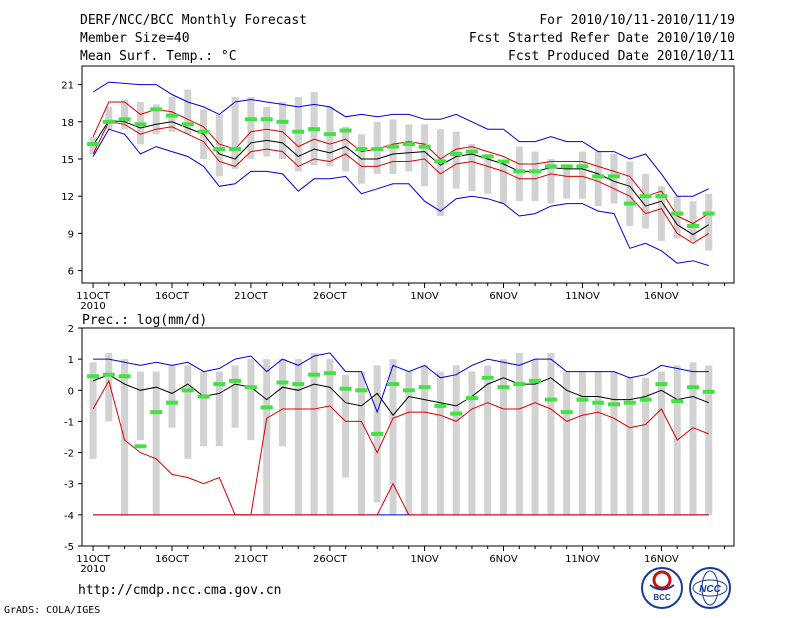  Describe the element at coordinates (251, 559) in the screenshot. I see `prec-xtick-label: 21OCT` at that location.